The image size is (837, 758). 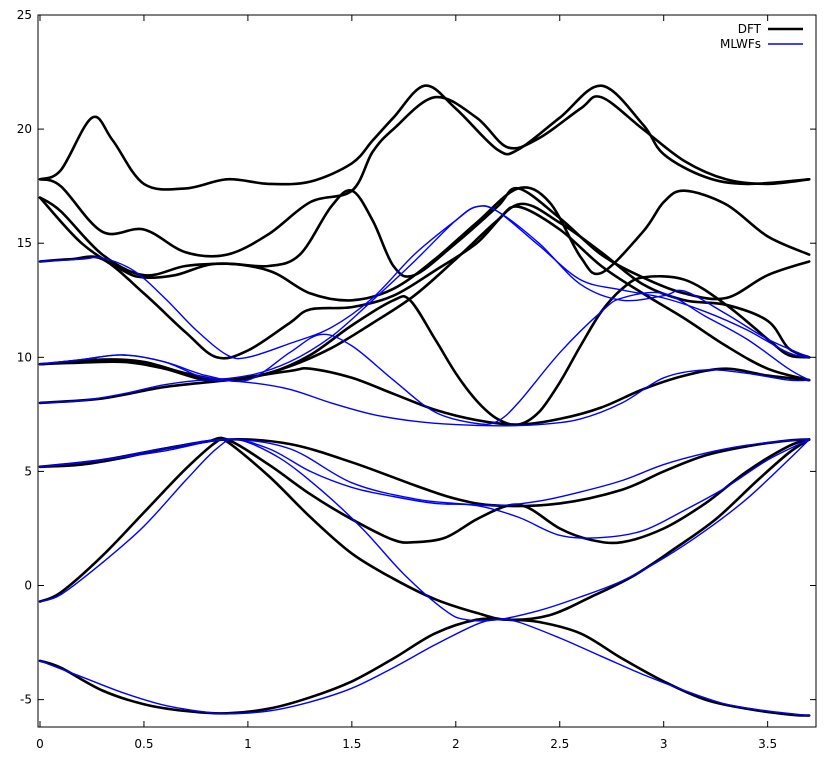 I want to click on y-tick-label: 0, so click(x=28, y=586).